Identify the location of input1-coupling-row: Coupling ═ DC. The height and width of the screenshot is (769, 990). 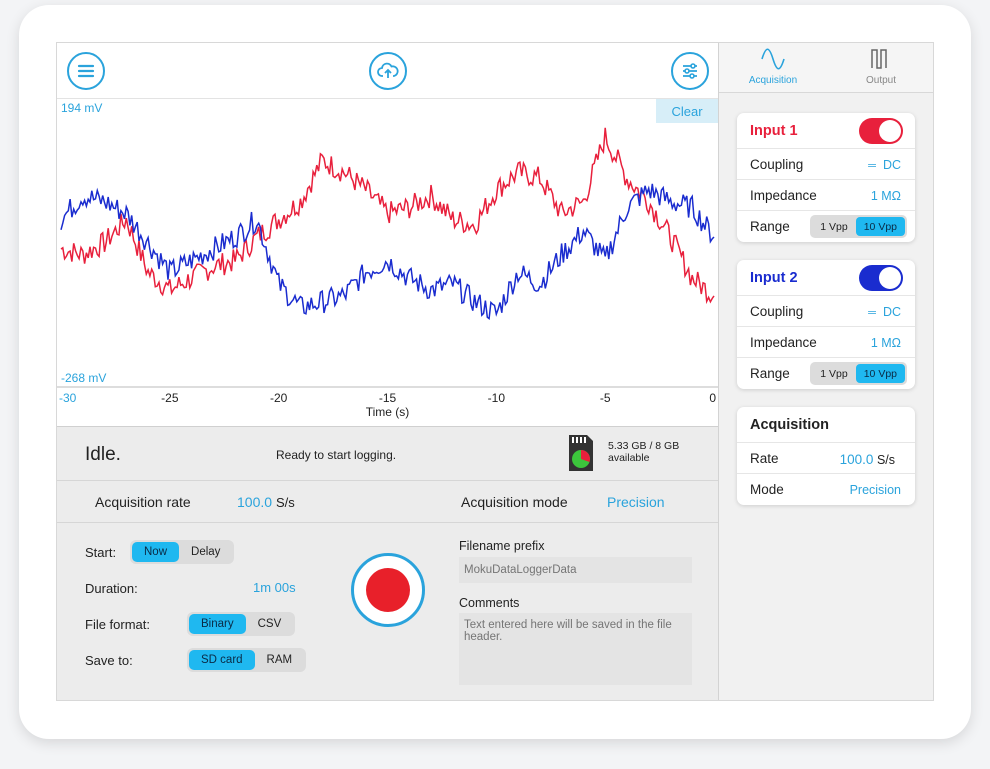
(826, 164).